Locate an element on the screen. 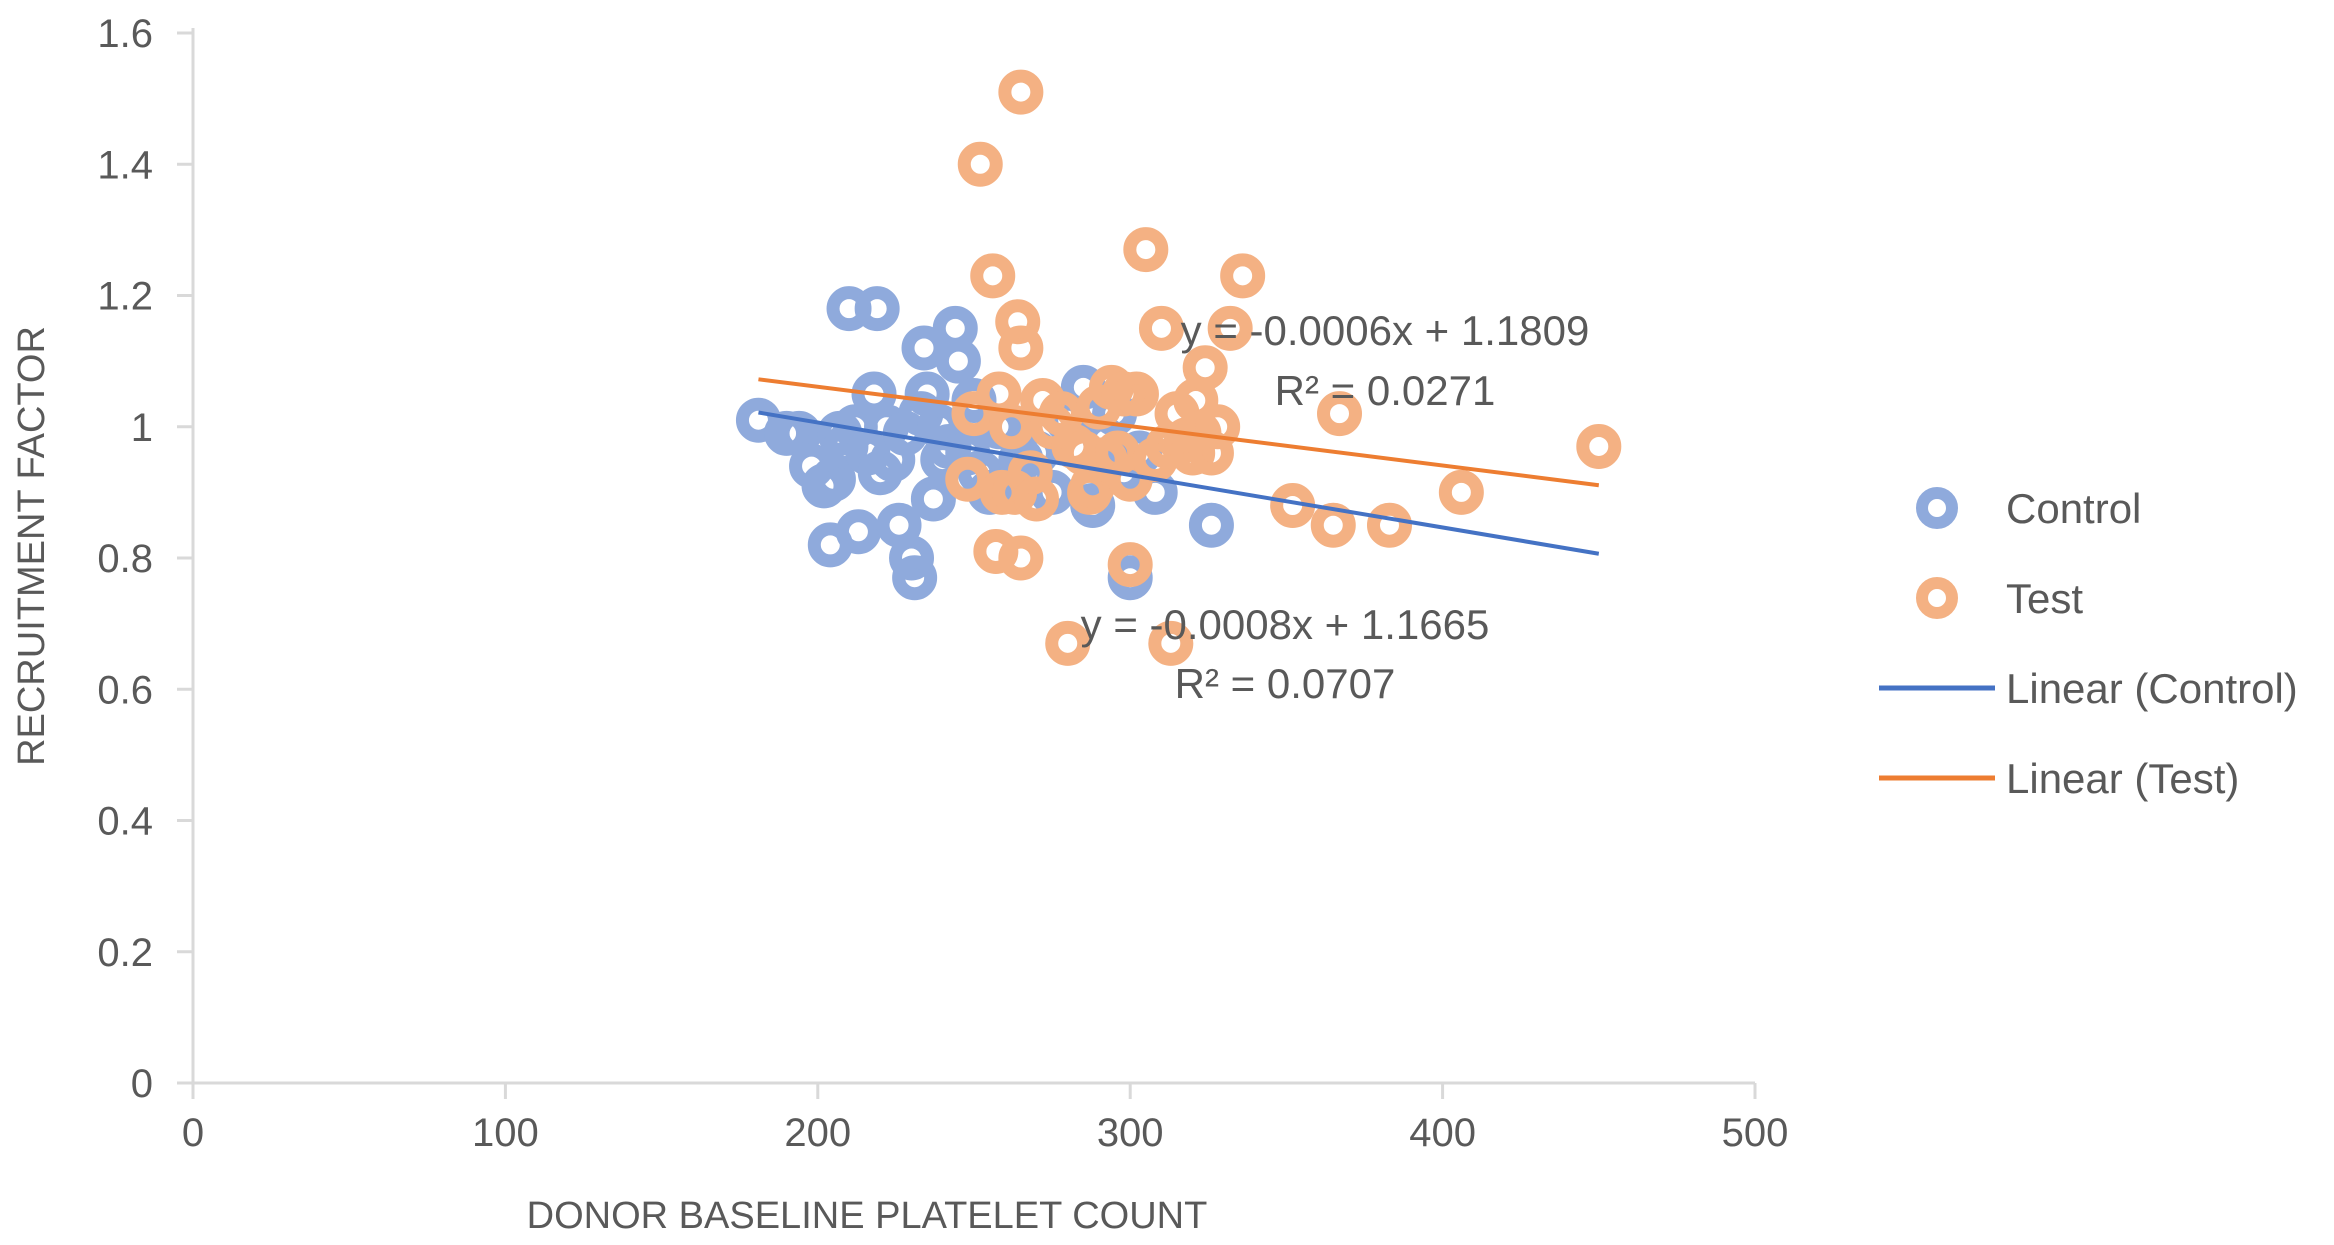 The height and width of the screenshot is (1245, 2334). trendlines is located at coordinates (1179, 466).